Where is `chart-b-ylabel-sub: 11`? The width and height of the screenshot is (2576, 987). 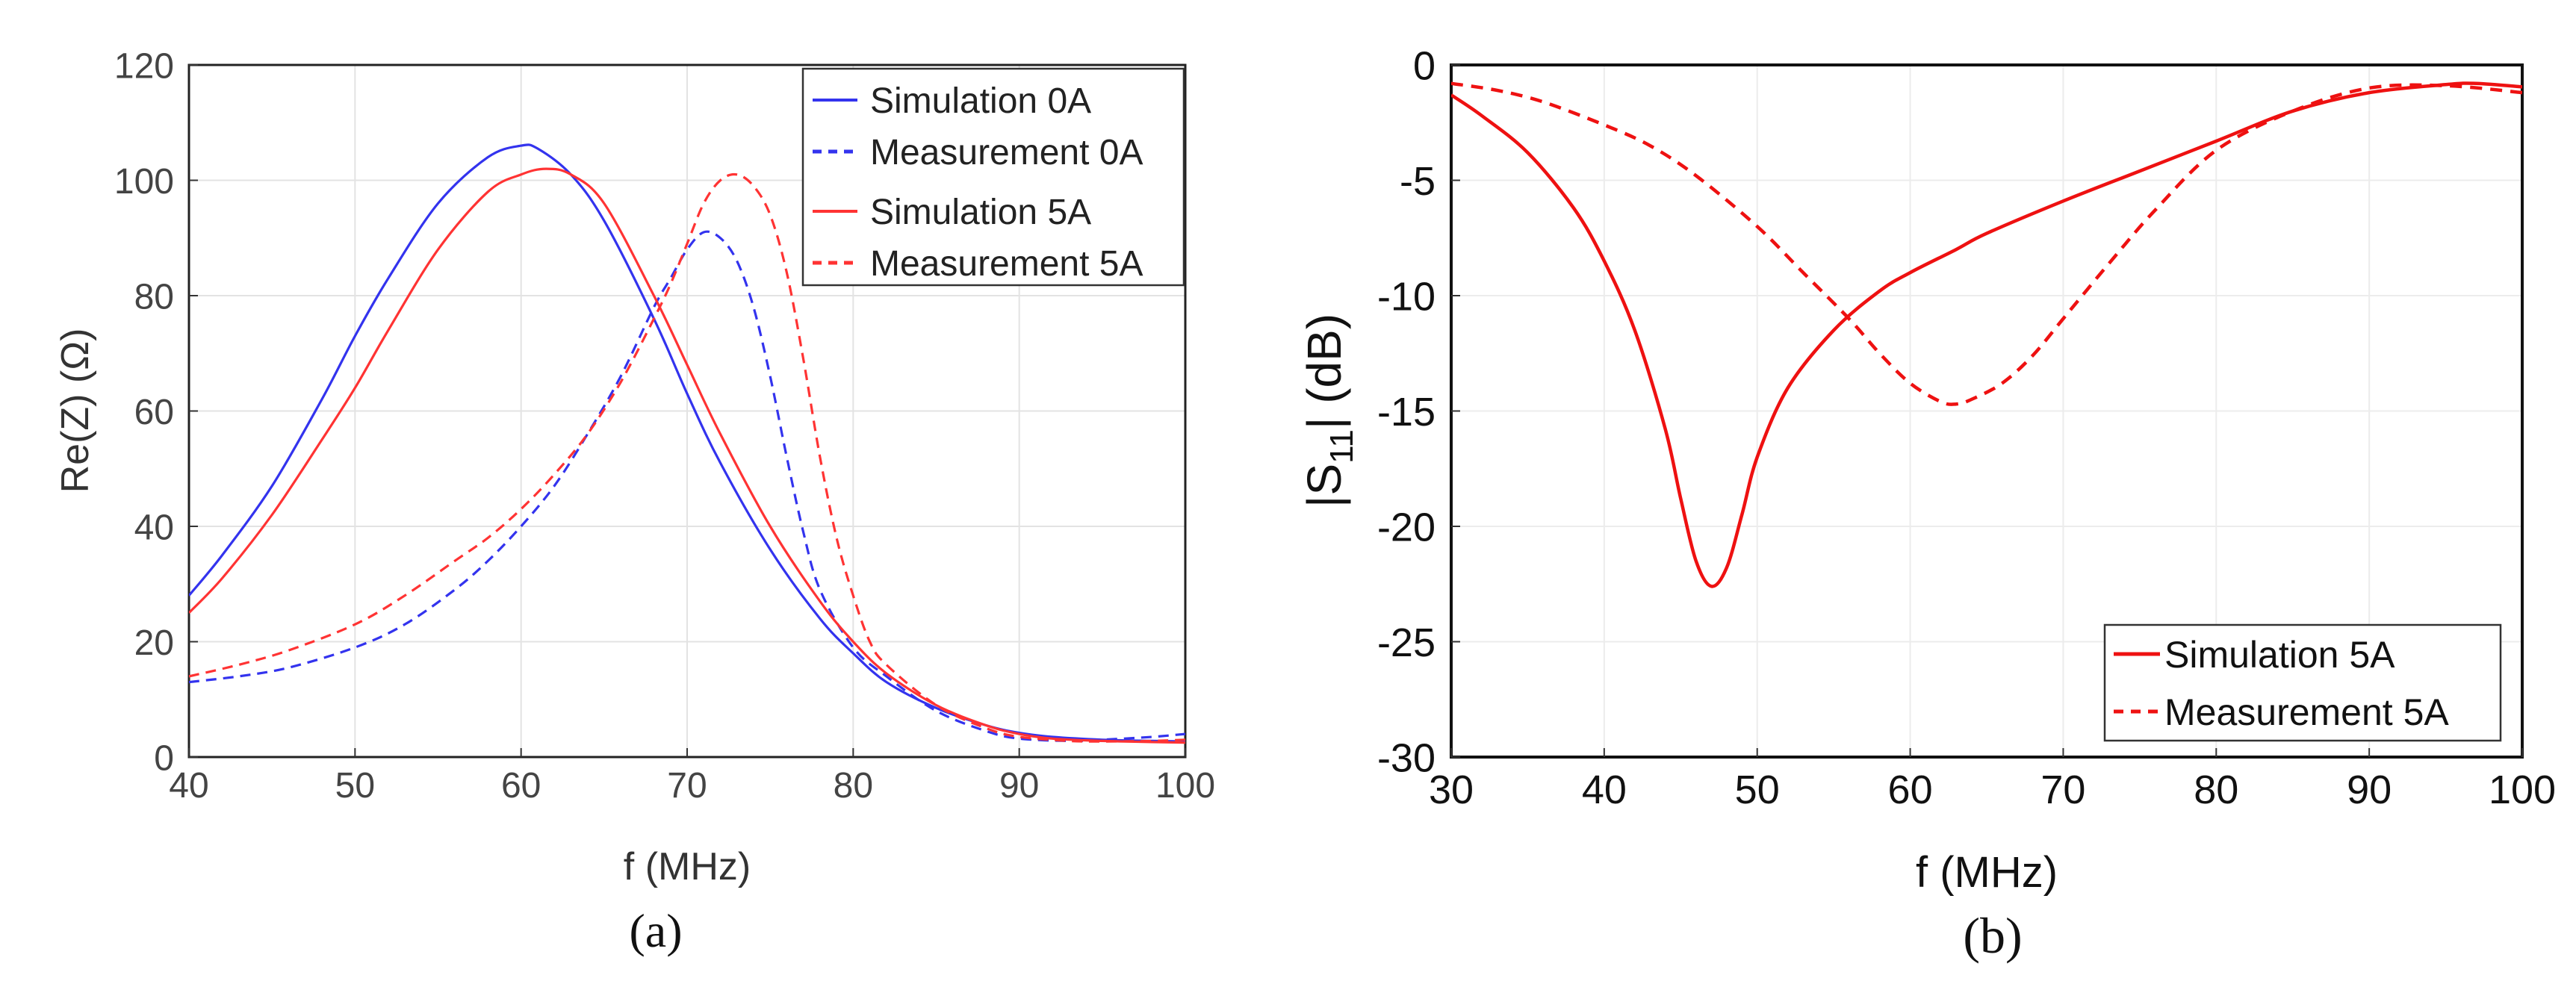 chart-b-ylabel-sub: 11 is located at coordinates (1341, 446).